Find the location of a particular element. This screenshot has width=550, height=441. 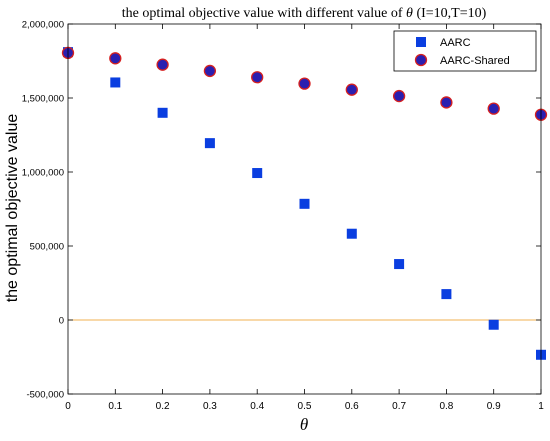

x-tick-label: 0.6 is located at coordinates (352, 406).